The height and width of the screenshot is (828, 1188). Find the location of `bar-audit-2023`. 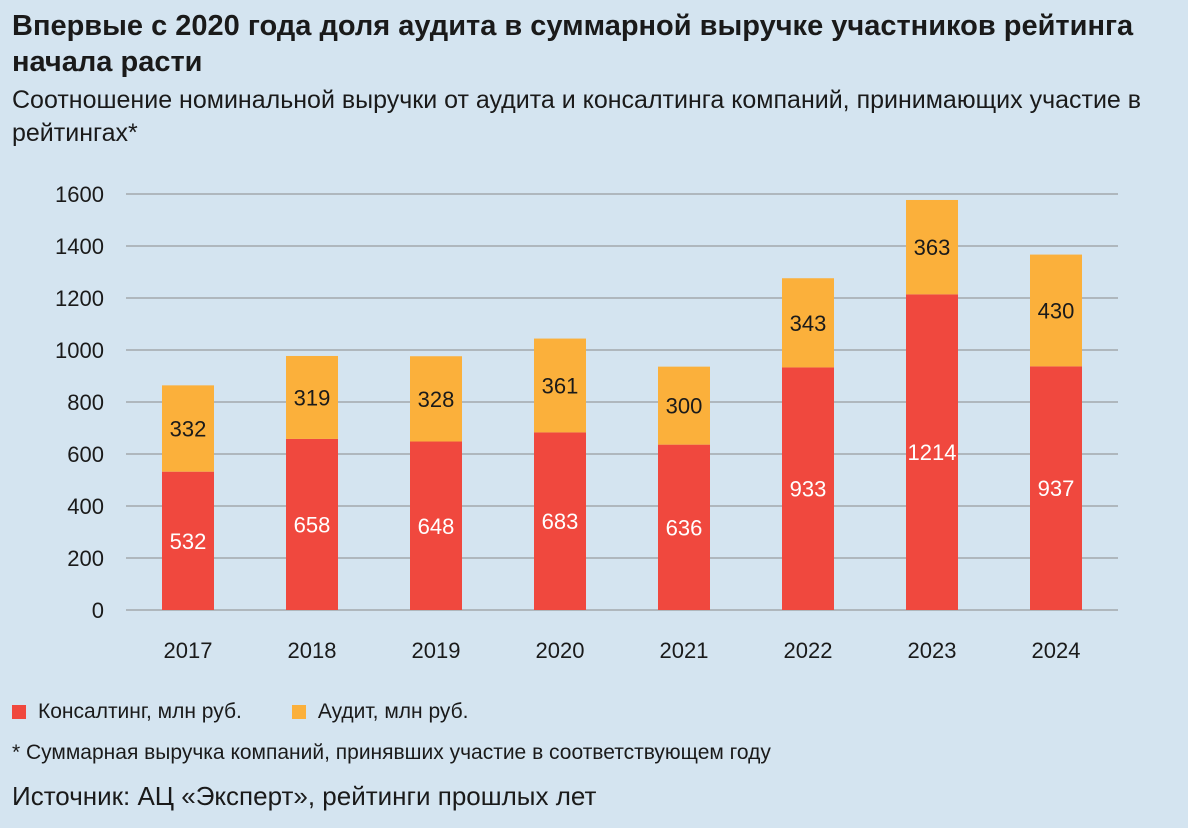

bar-audit-2023 is located at coordinates (932, 247).